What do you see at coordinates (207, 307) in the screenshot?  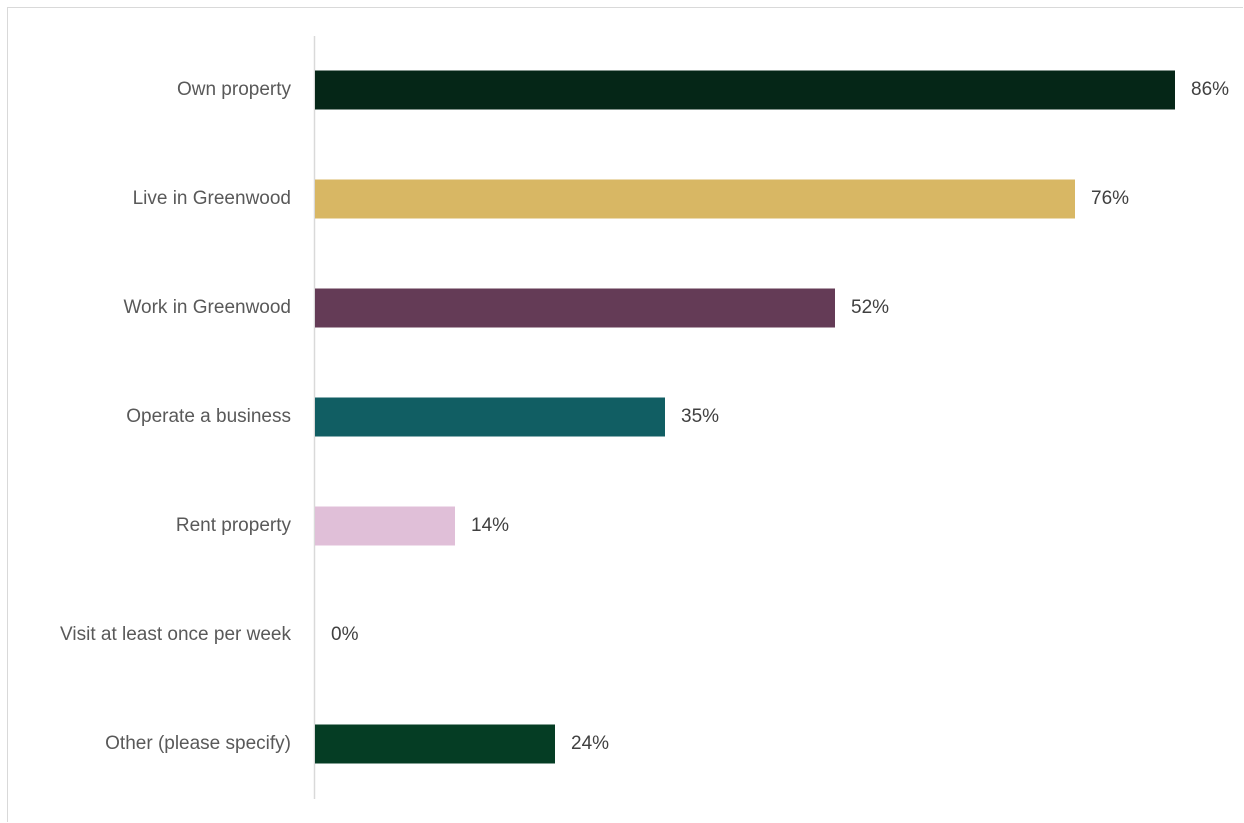 I see `category-label: Work in Greenwood` at bounding box center [207, 307].